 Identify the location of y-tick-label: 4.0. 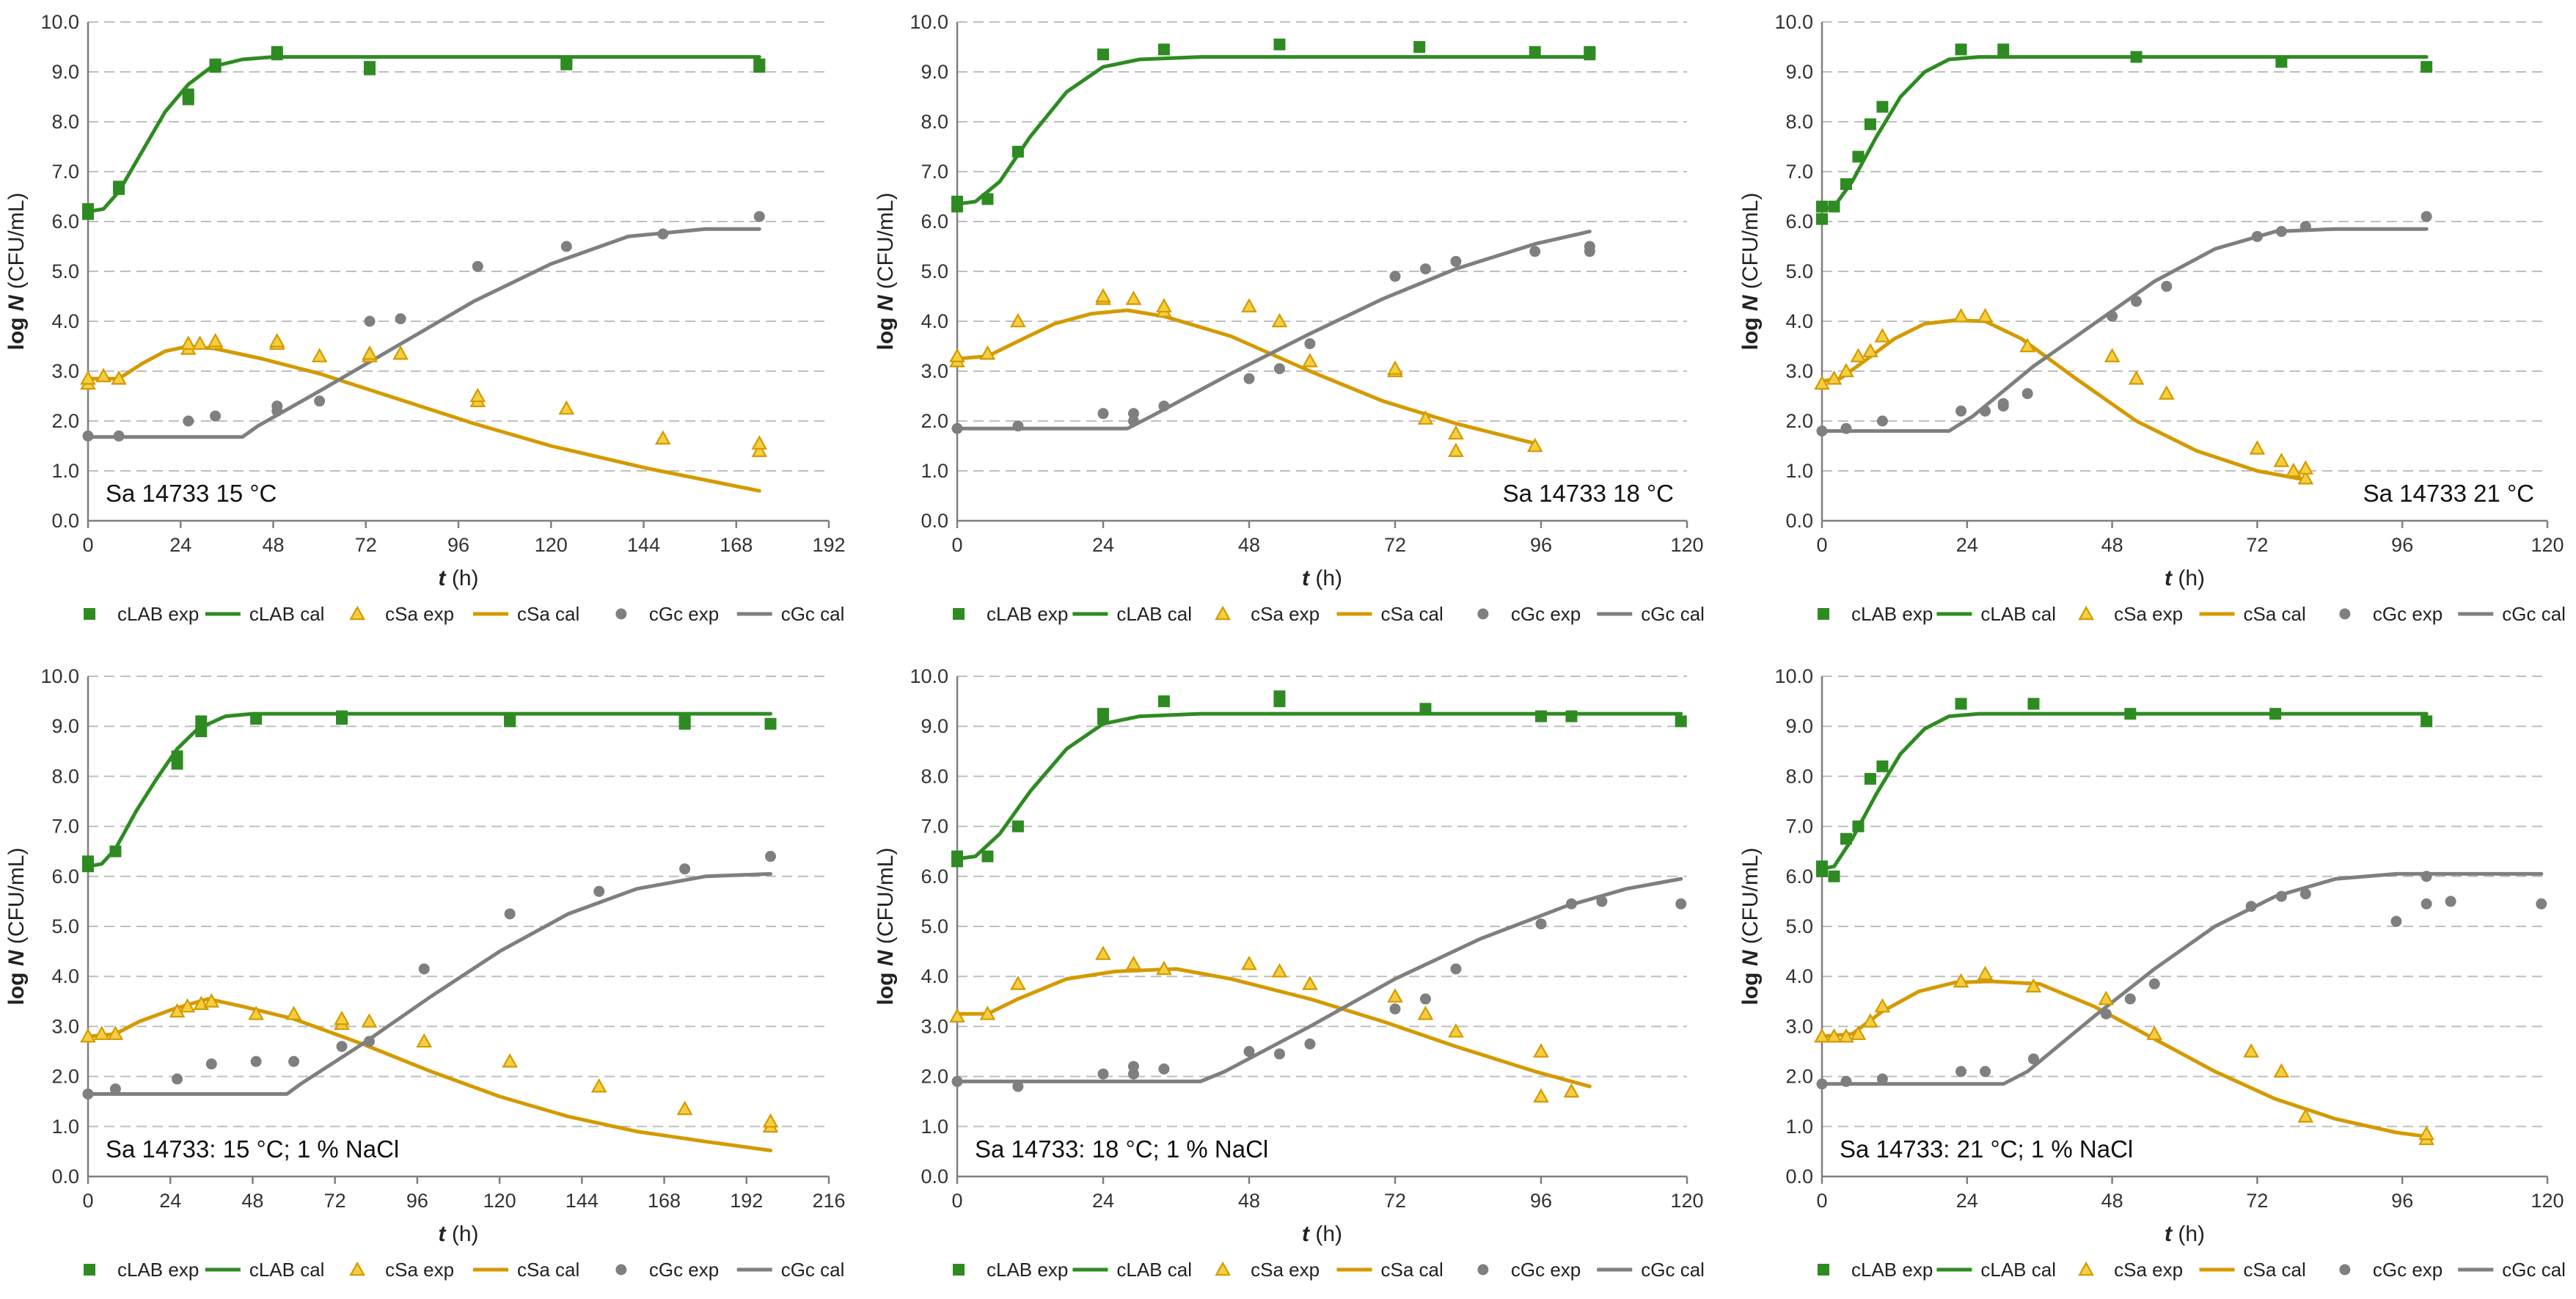
(935, 976).